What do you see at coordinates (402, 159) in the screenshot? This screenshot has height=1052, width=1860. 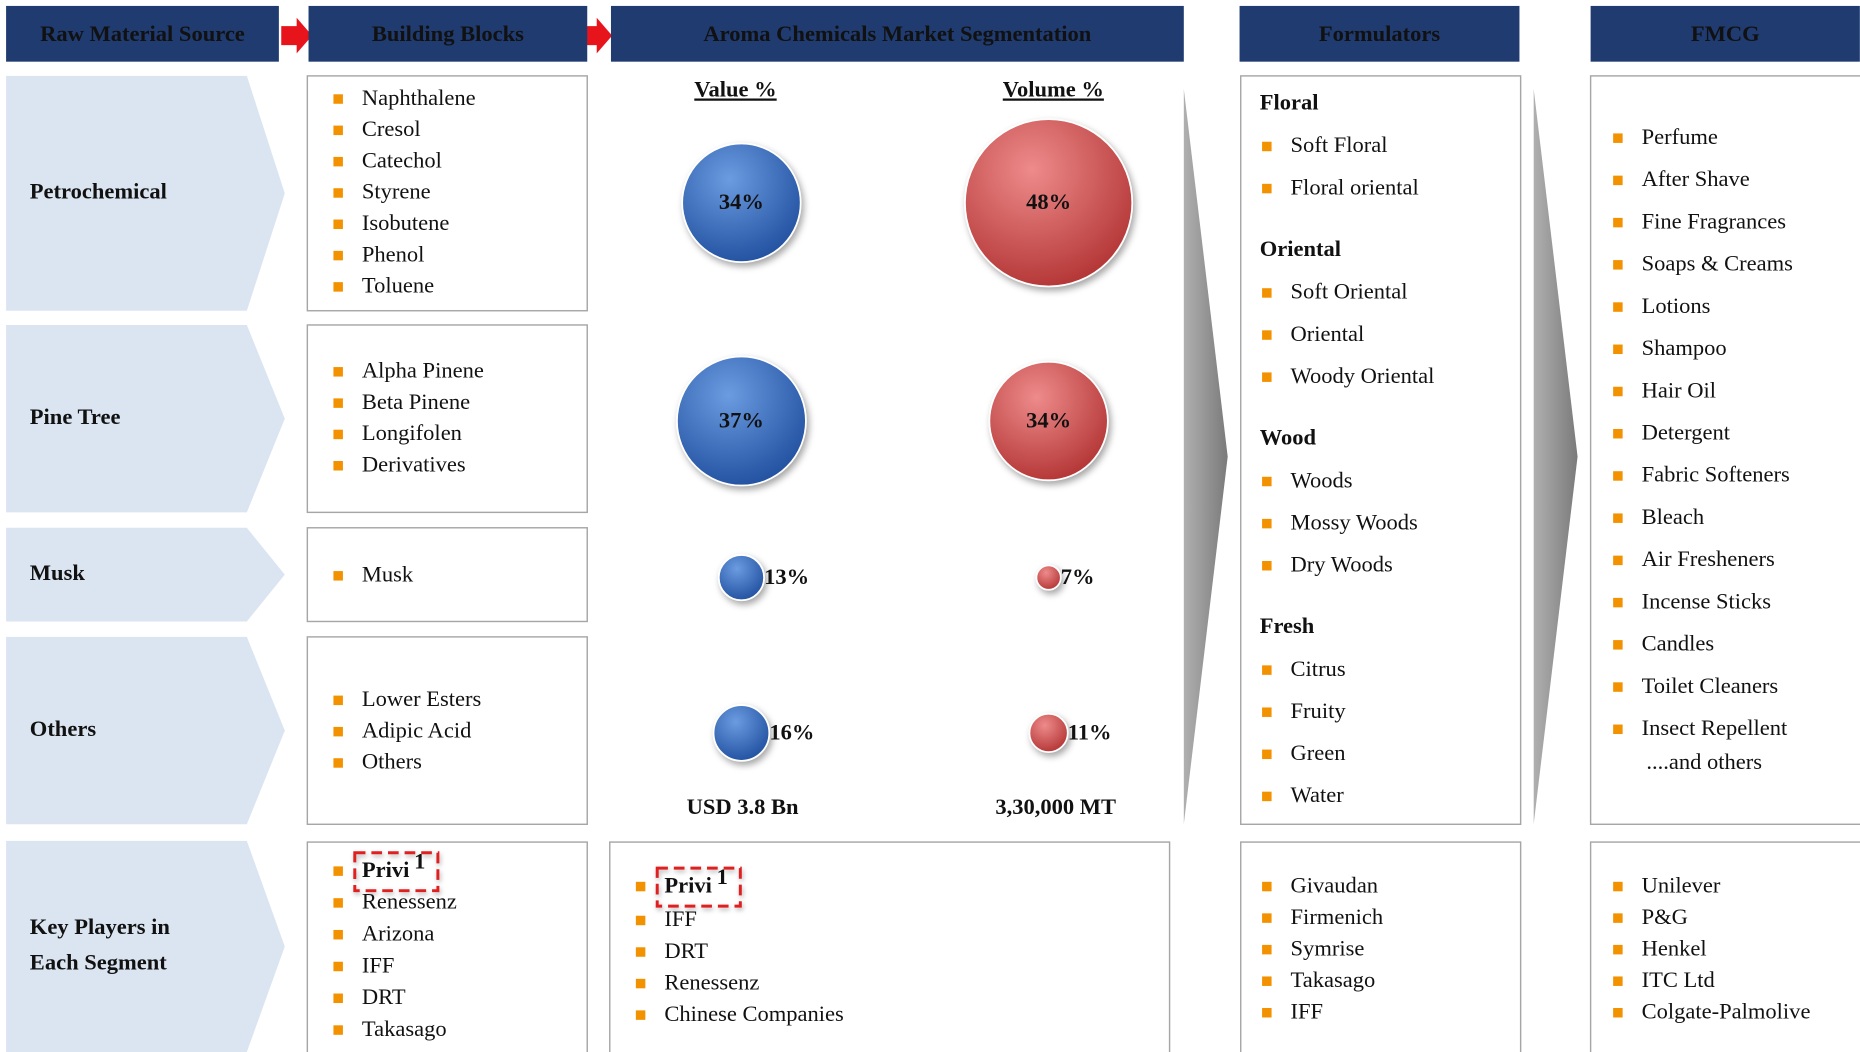 I see `list-item: Catechol` at bounding box center [402, 159].